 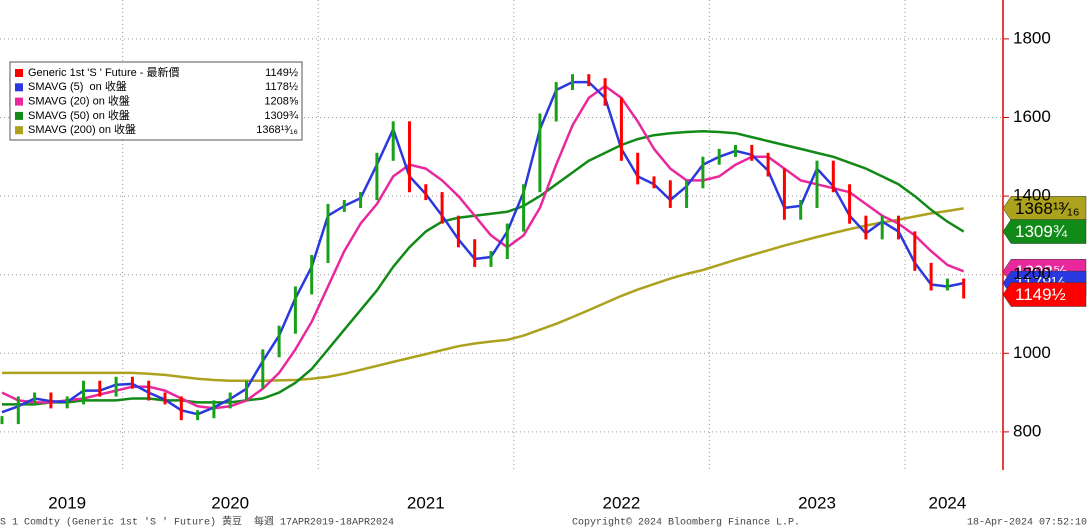 I want to click on legend-box, so click(x=156, y=101).